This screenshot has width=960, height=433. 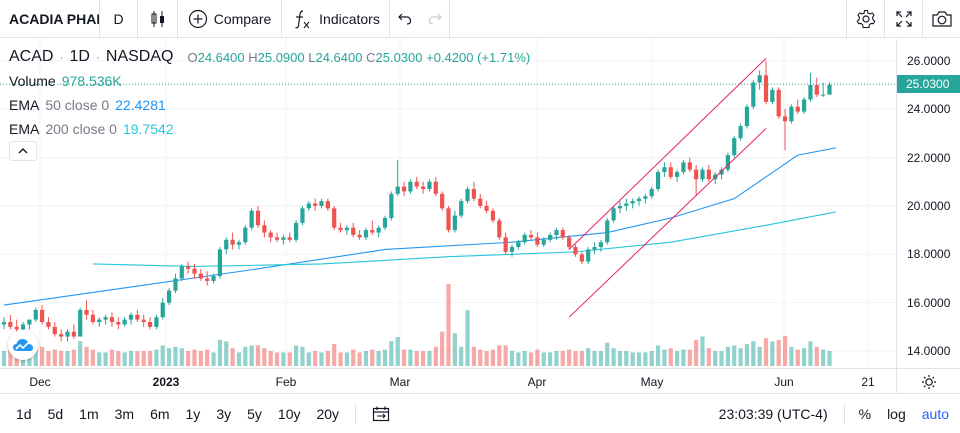 What do you see at coordinates (928, 381) in the screenshot?
I see `scale-settings-button` at bounding box center [928, 381].